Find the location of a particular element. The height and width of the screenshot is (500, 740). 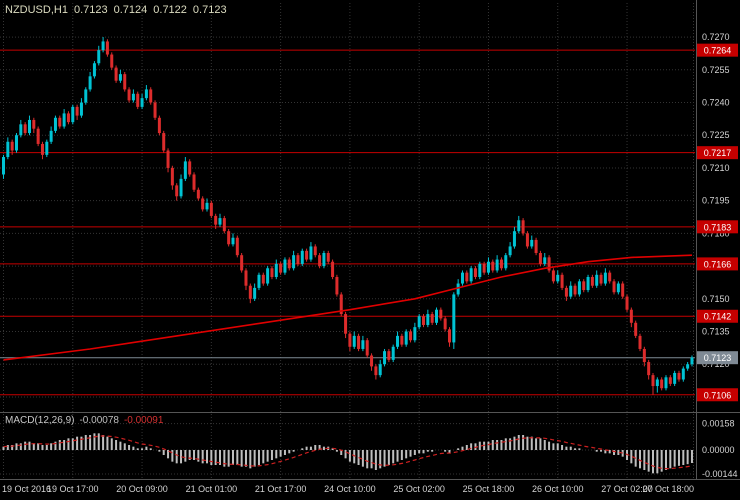

price-tick-label: 0.7270 is located at coordinates (716, 37).